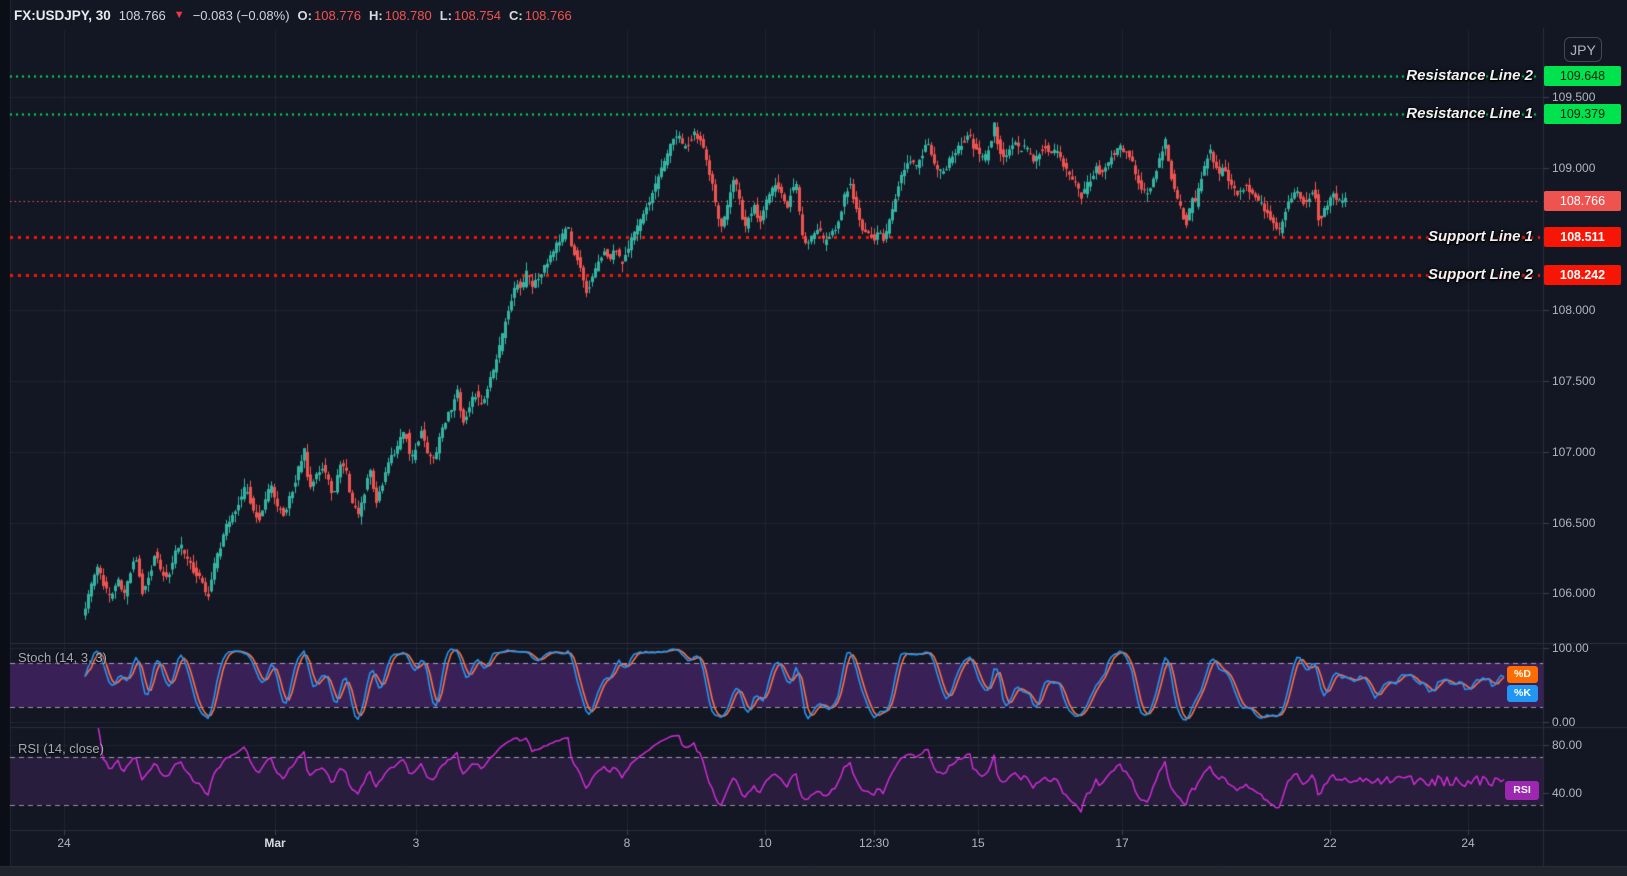 This screenshot has width=1627, height=876. I want to click on stoch-indicator-label: Stoch (14, 3, 3), so click(62, 657).